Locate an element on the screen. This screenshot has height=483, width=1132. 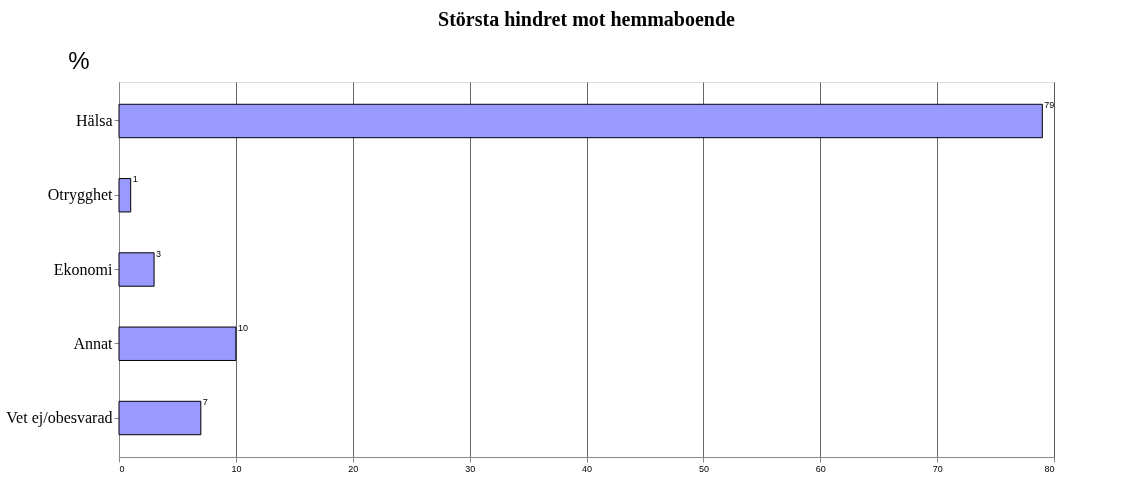
data-label: 1 is located at coordinates (135, 179).